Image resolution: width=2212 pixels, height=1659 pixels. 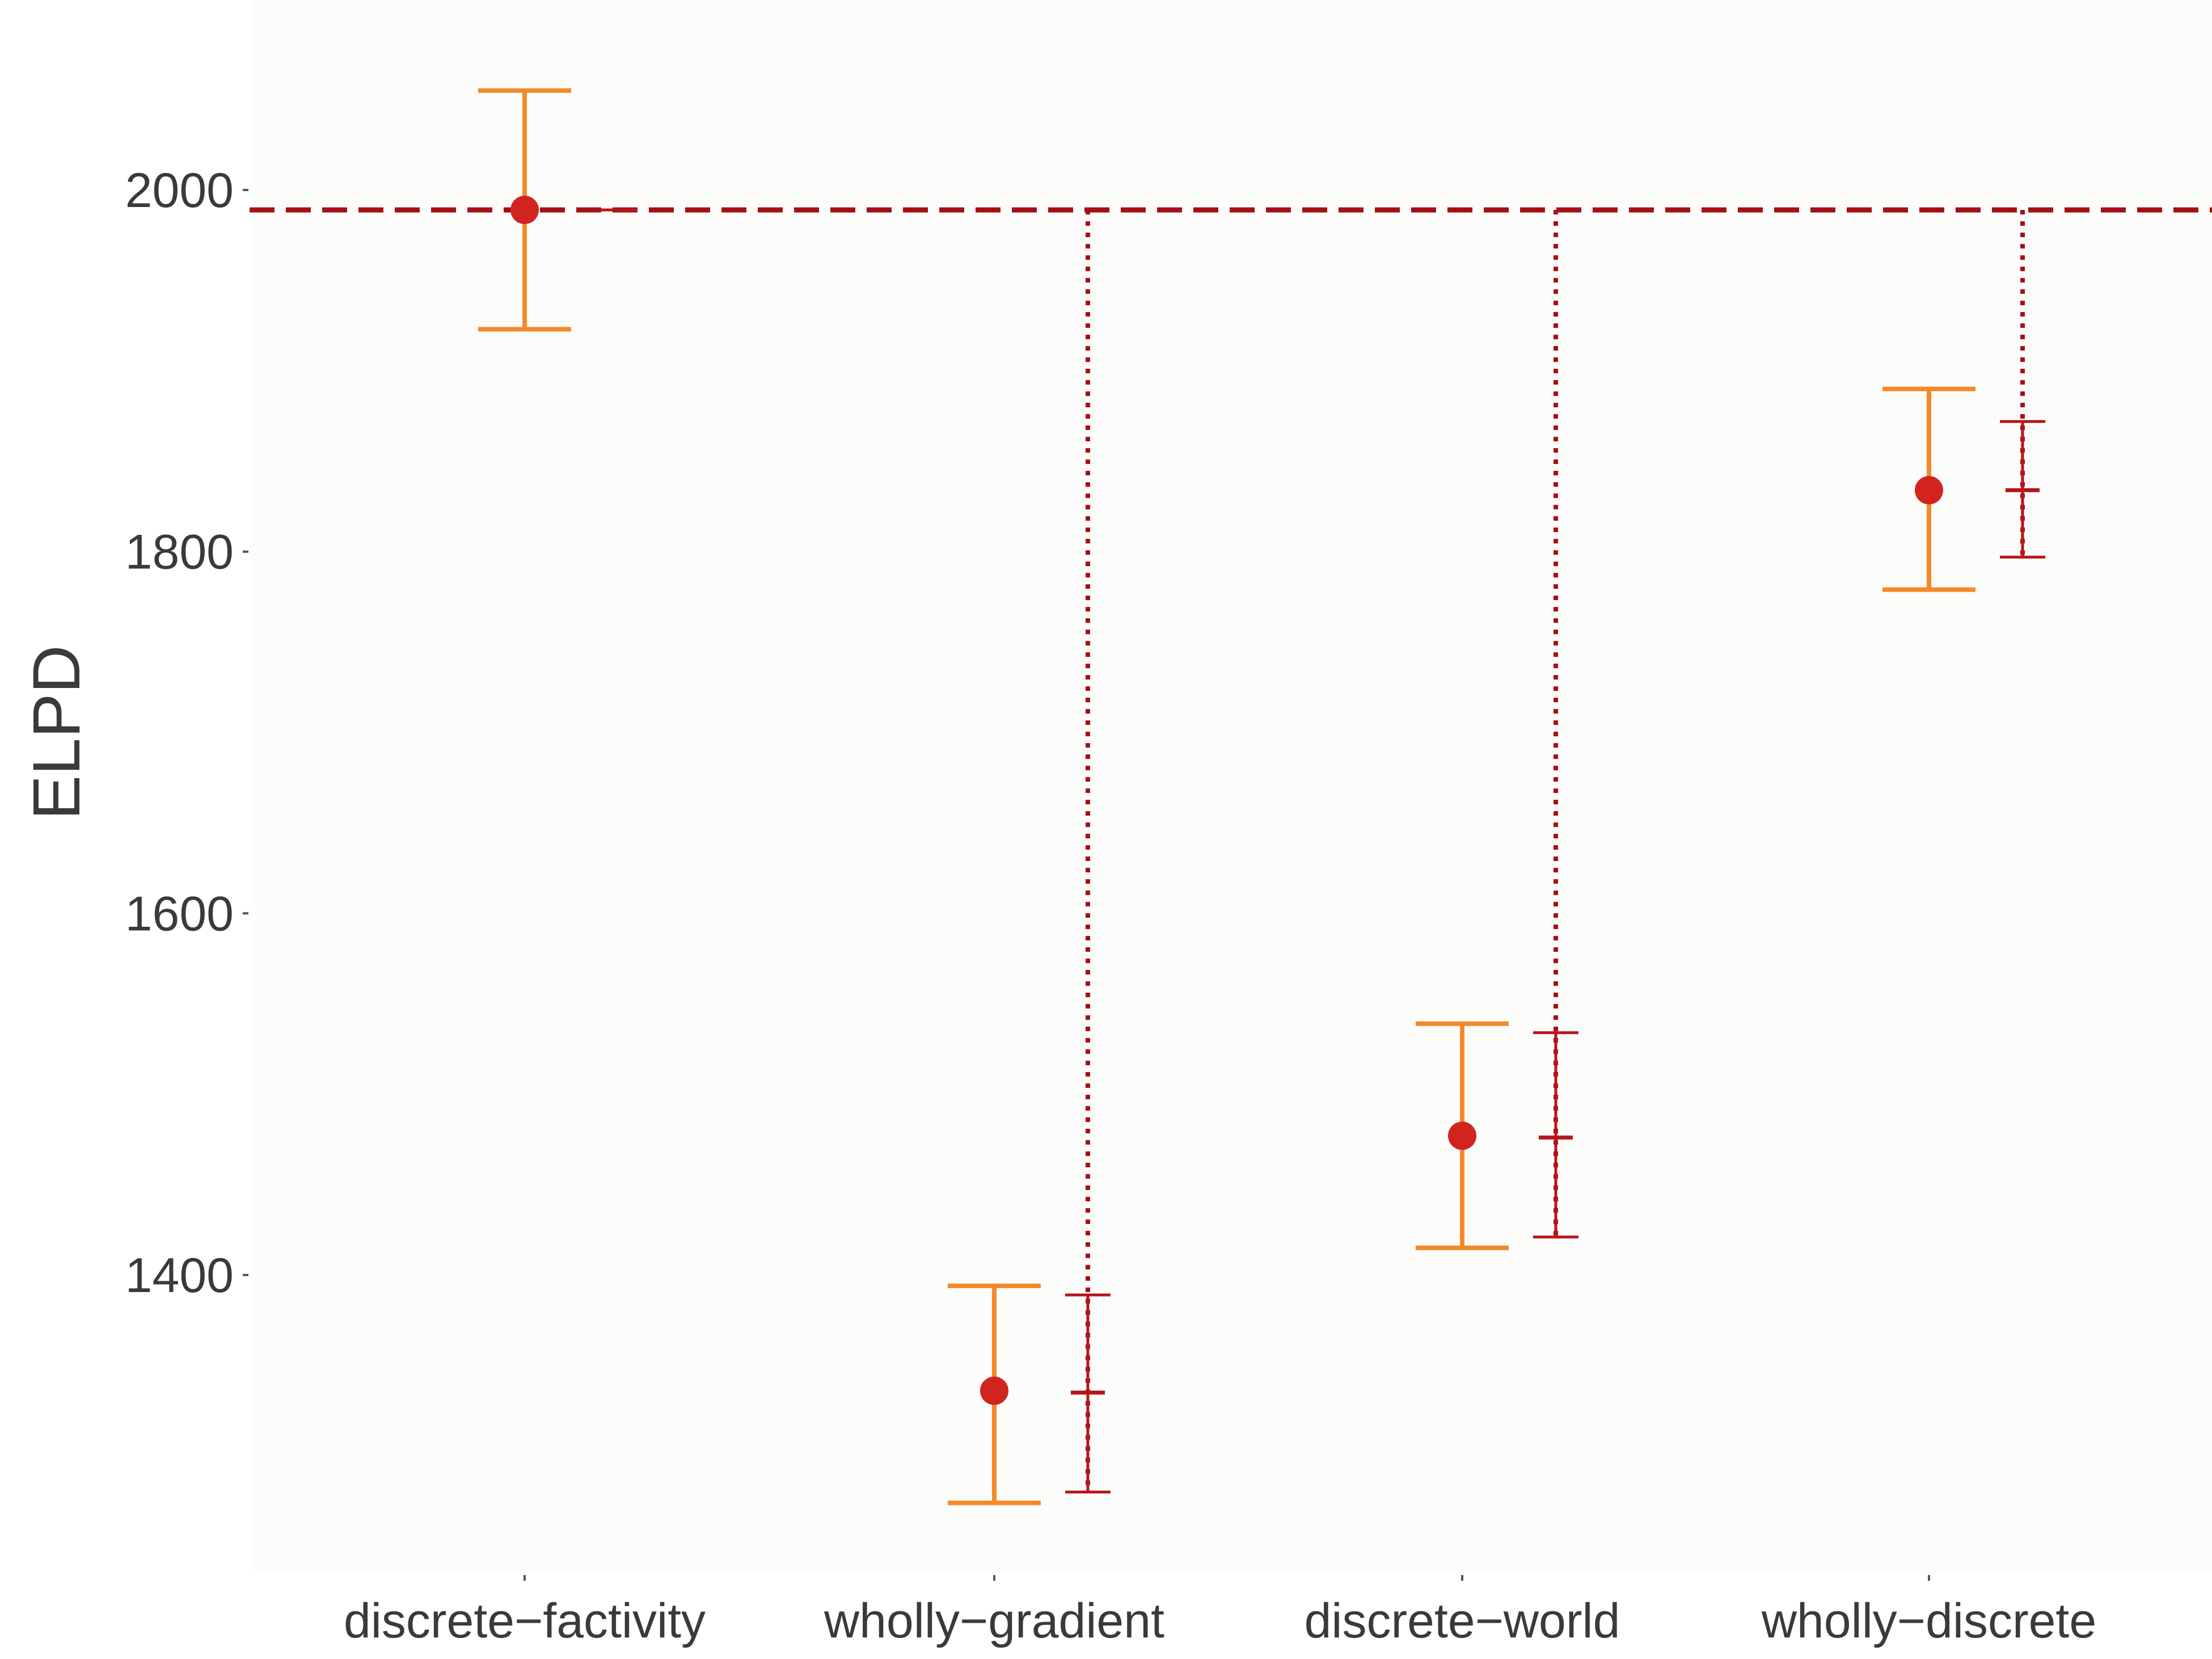 What do you see at coordinates (994, 1621) in the screenshot?
I see `x-tick-label: wholly−gradient` at bounding box center [994, 1621].